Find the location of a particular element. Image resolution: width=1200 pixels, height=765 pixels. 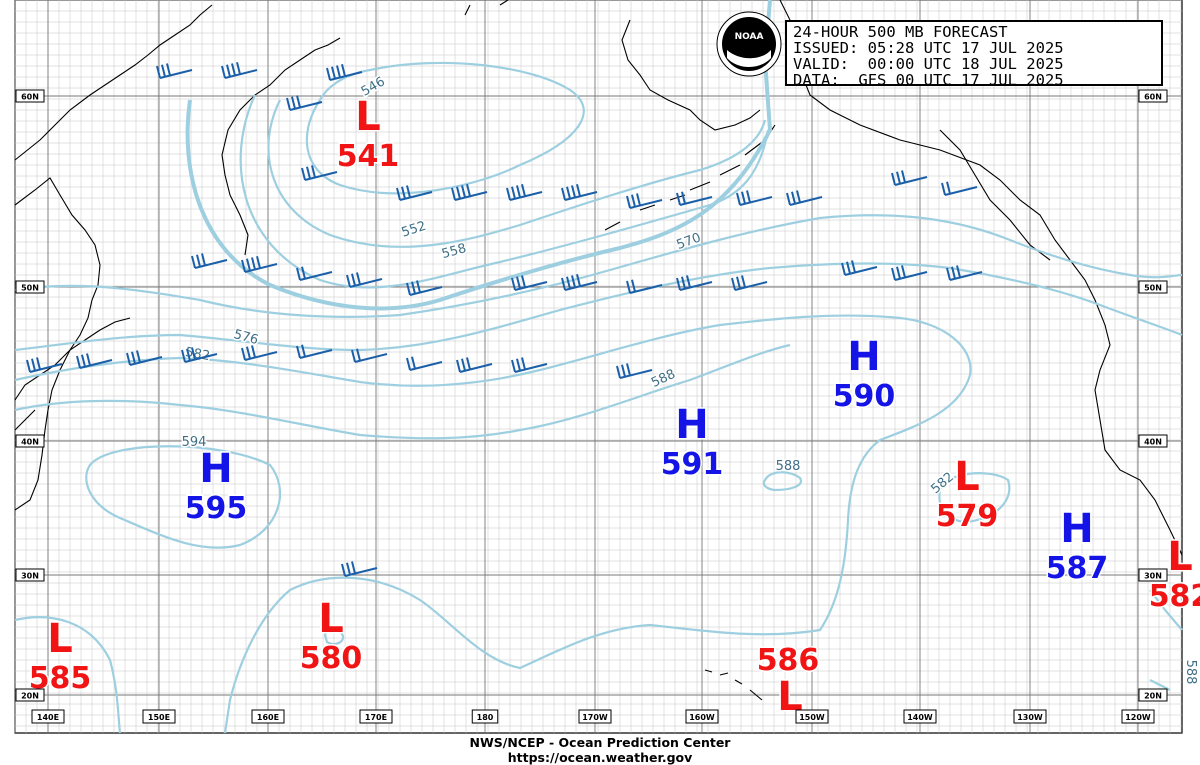

svg-text: 170E is located at coordinates (376, 717).